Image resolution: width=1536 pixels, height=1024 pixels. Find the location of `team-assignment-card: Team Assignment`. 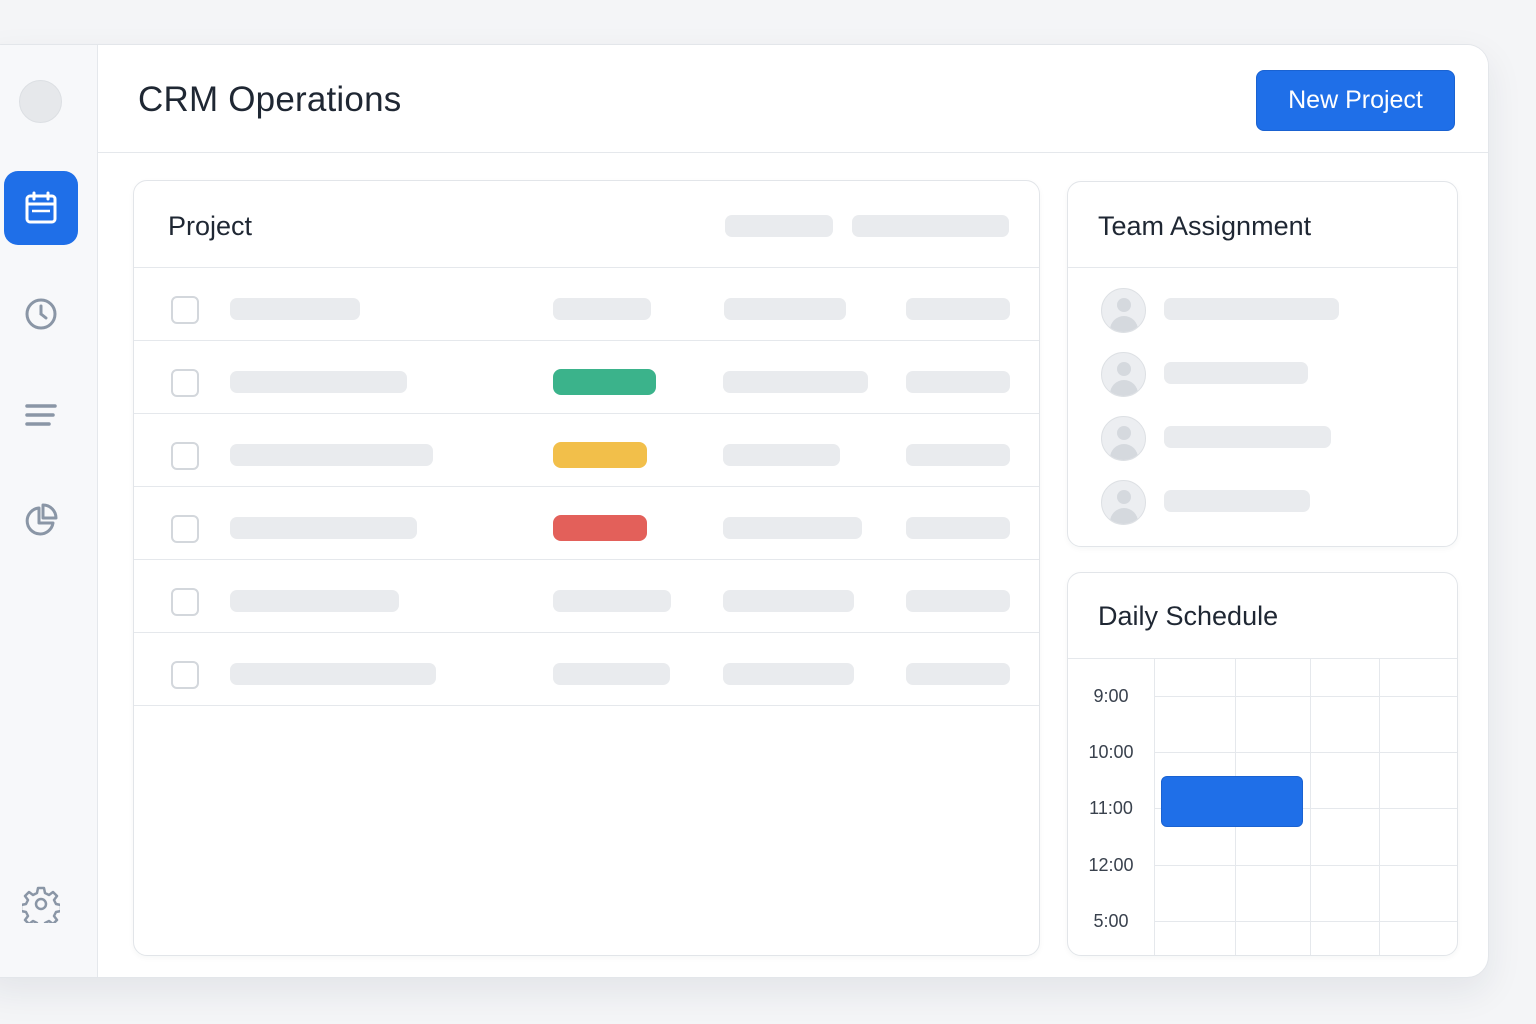

team-assignment-card: Team Assignment is located at coordinates (1262, 364).